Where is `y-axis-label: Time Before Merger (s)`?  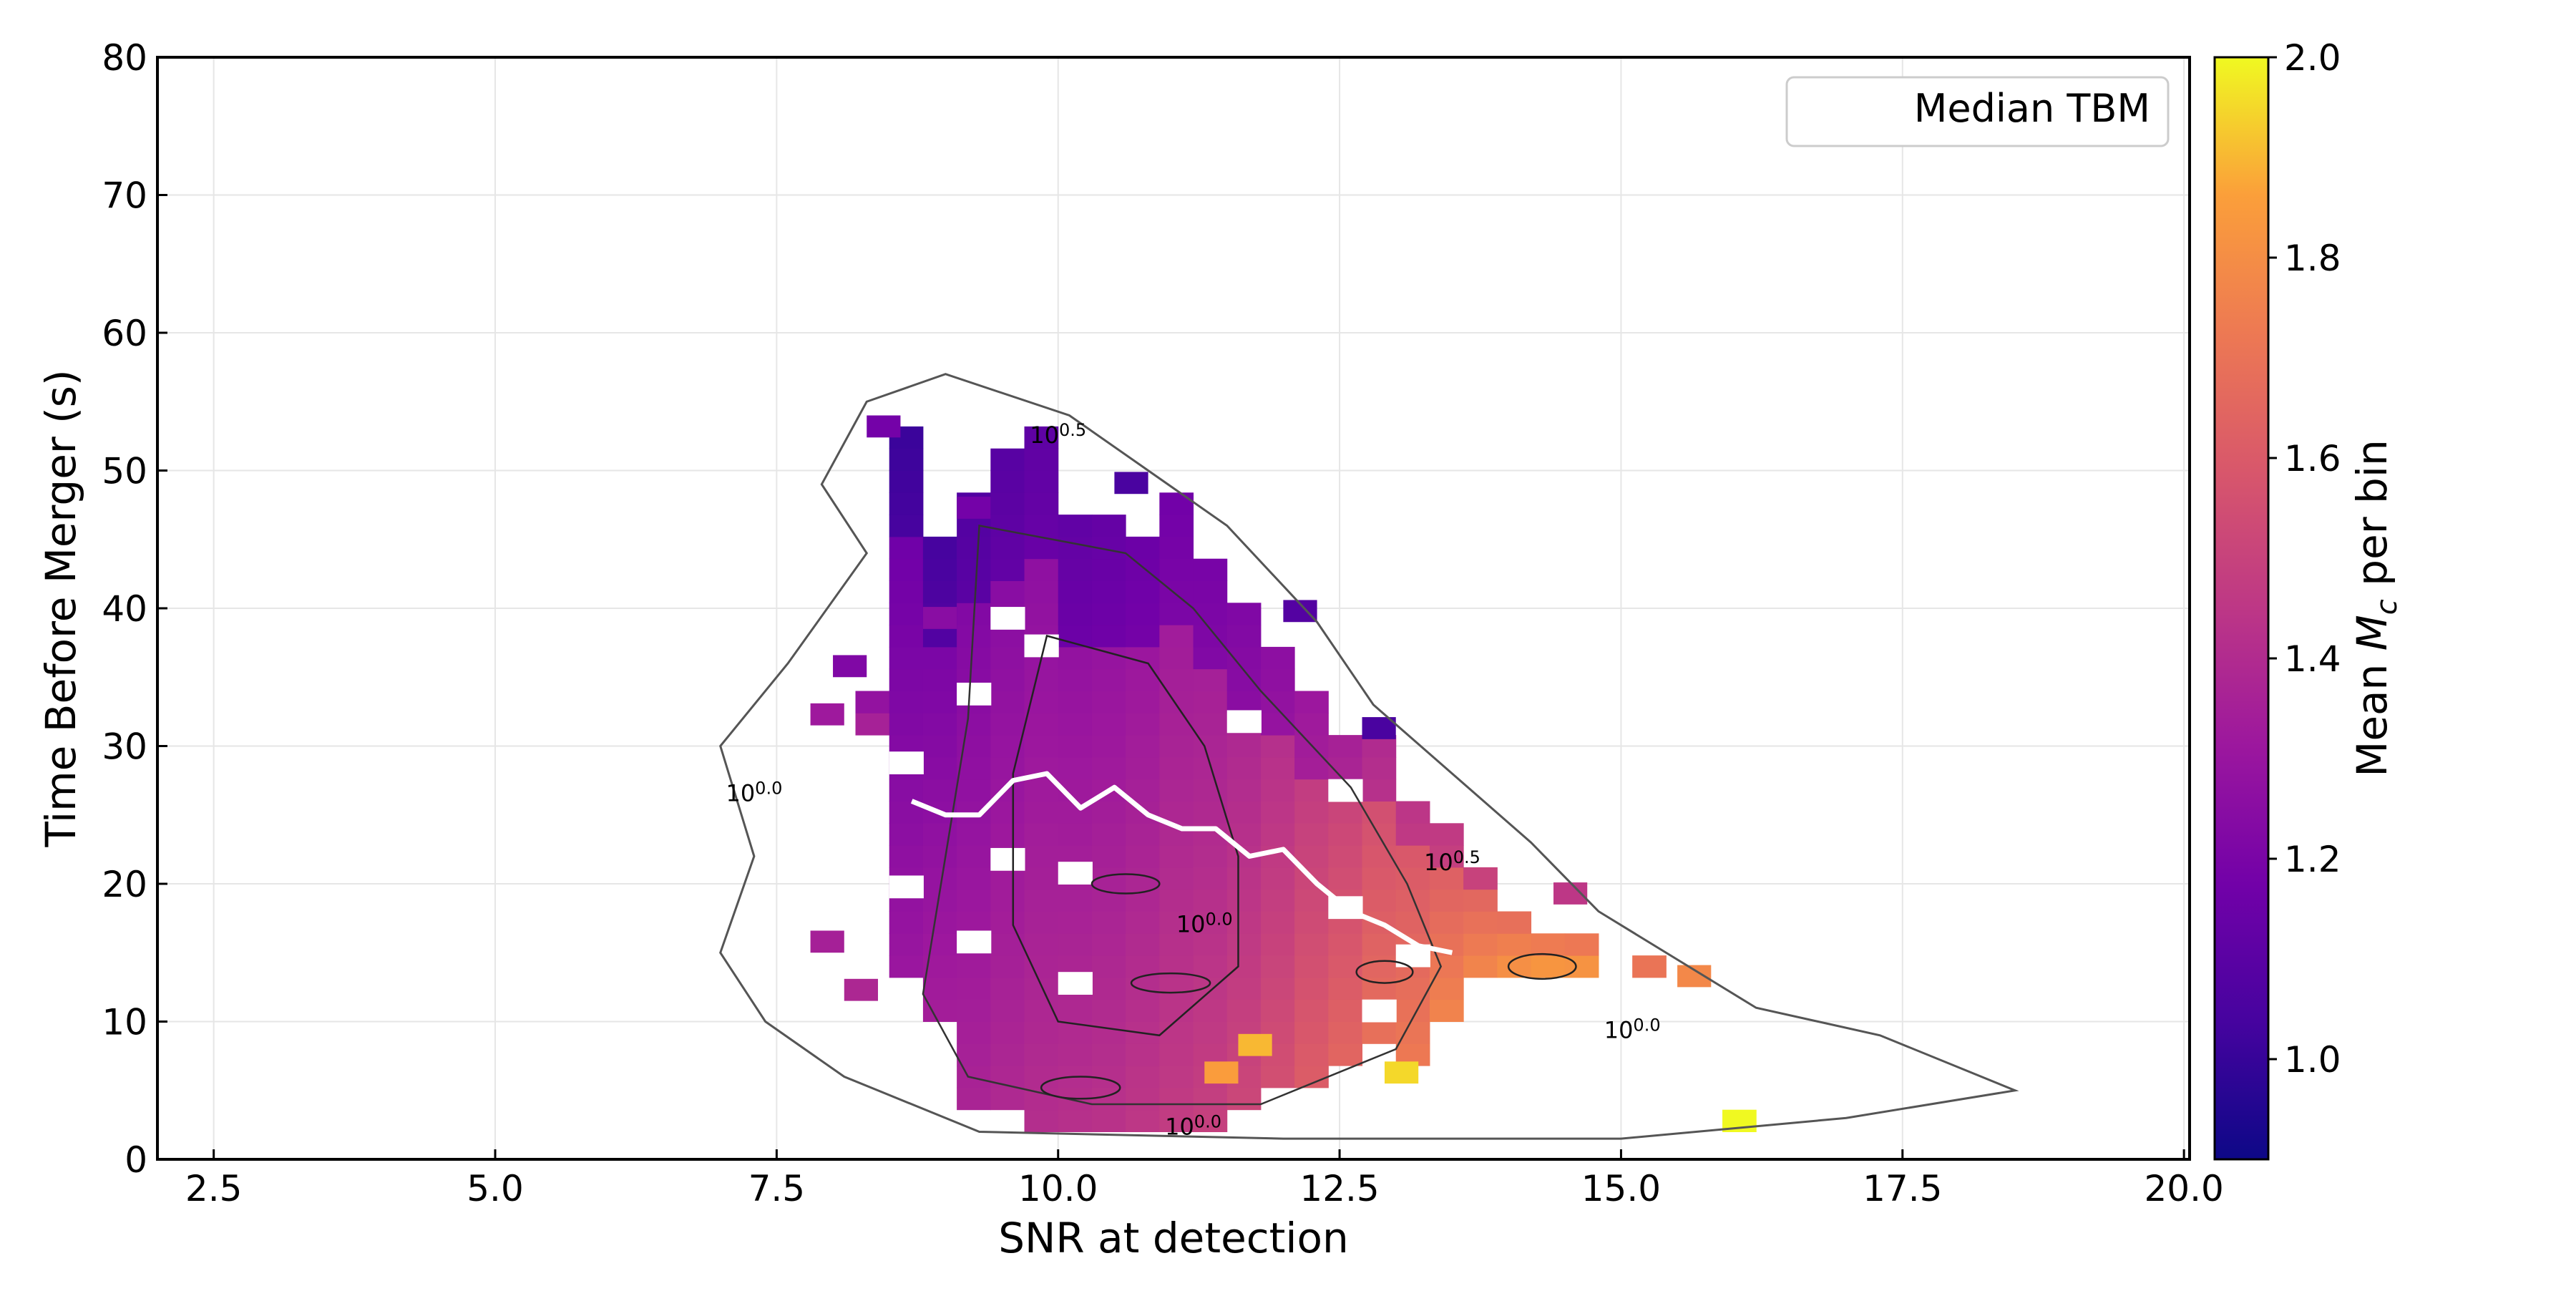 y-axis-label: Time Before Merger (s) is located at coordinates (60, 608).